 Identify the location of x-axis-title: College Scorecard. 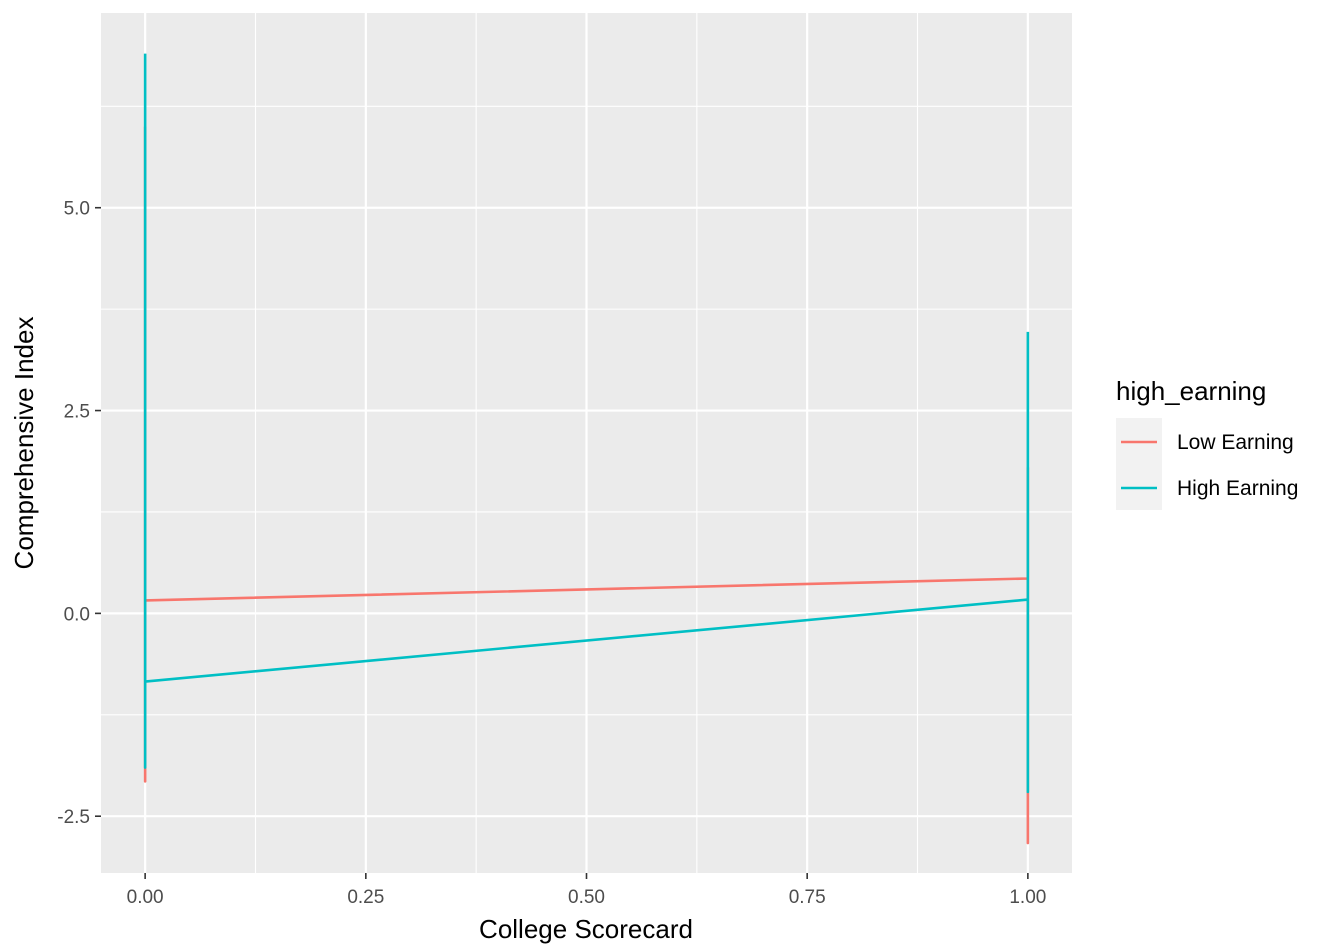
(586, 929).